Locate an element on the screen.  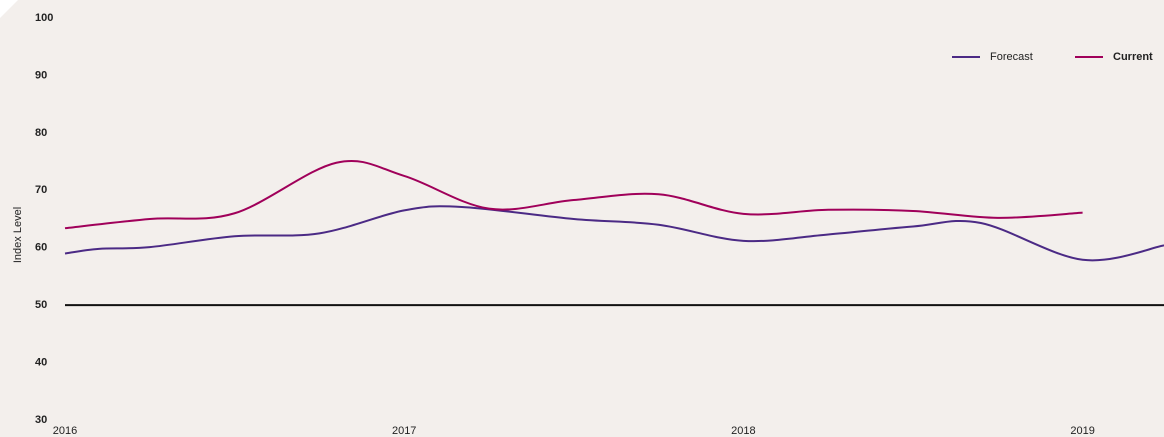
y-tick-label: 80 is located at coordinates (41, 133).